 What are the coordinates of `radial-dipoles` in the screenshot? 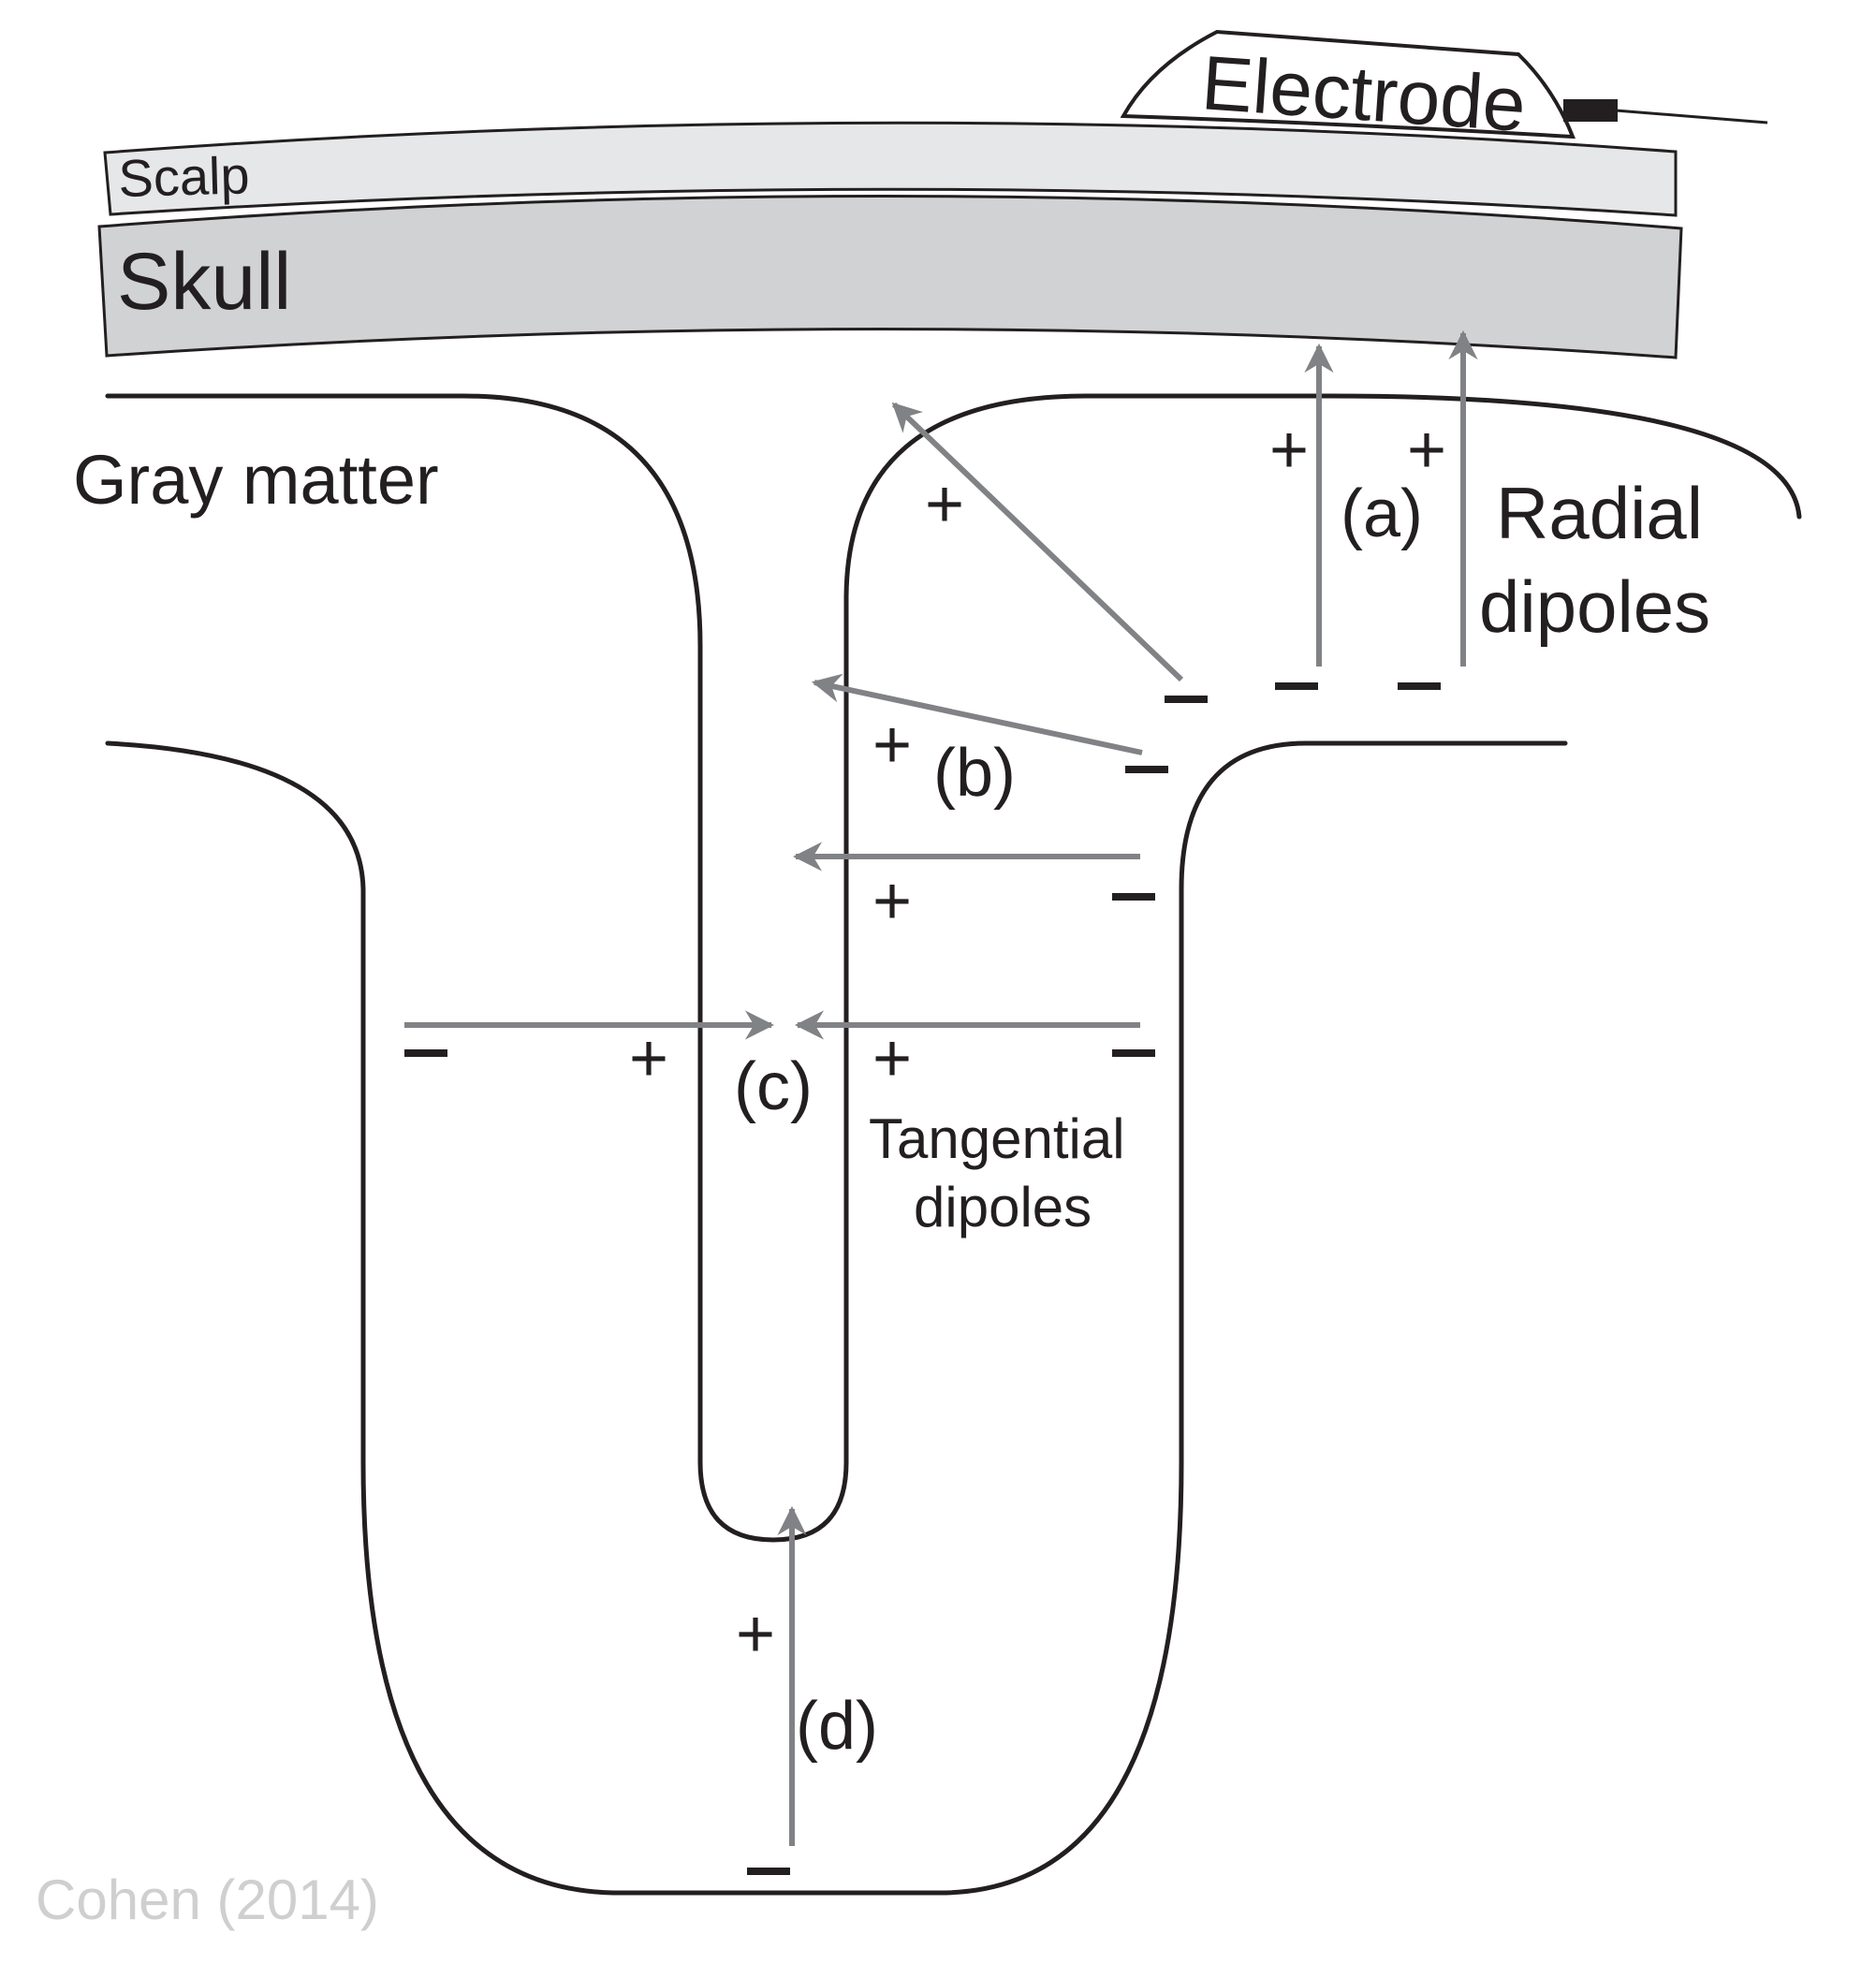 It's located at (1184, 506).